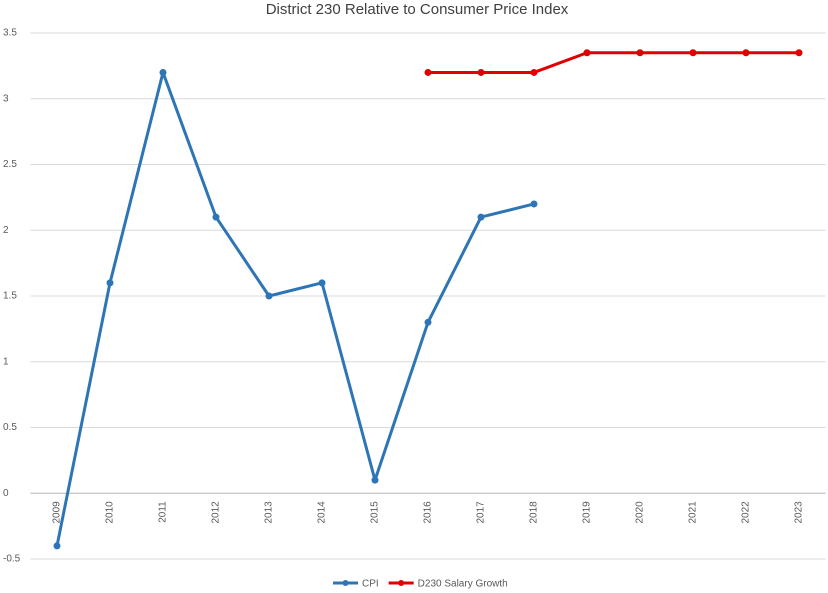 The width and height of the screenshot is (828, 593). What do you see at coordinates (6, 493) in the screenshot?
I see `y-tick-label: 0` at bounding box center [6, 493].